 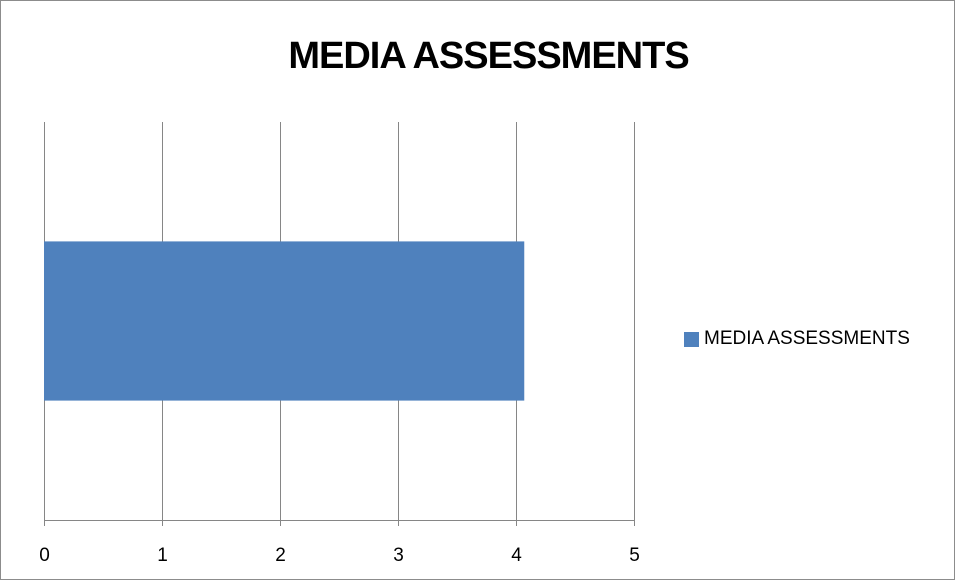 What do you see at coordinates (284, 321) in the screenshot?
I see `bar` at bounding box center [284, 321].